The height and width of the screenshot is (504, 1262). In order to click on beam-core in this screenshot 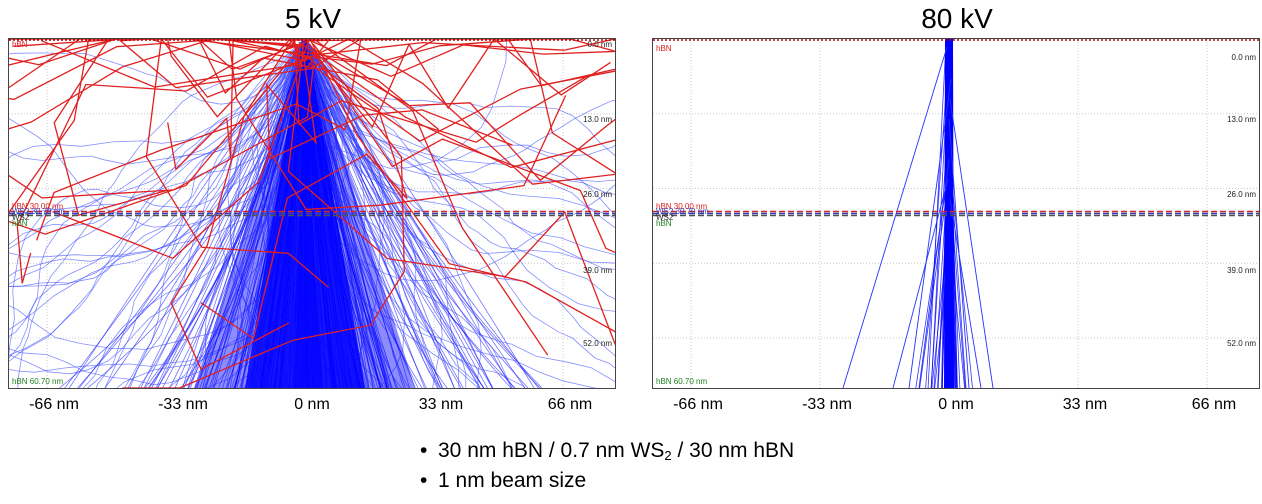, I will do `click(305, 213)`.